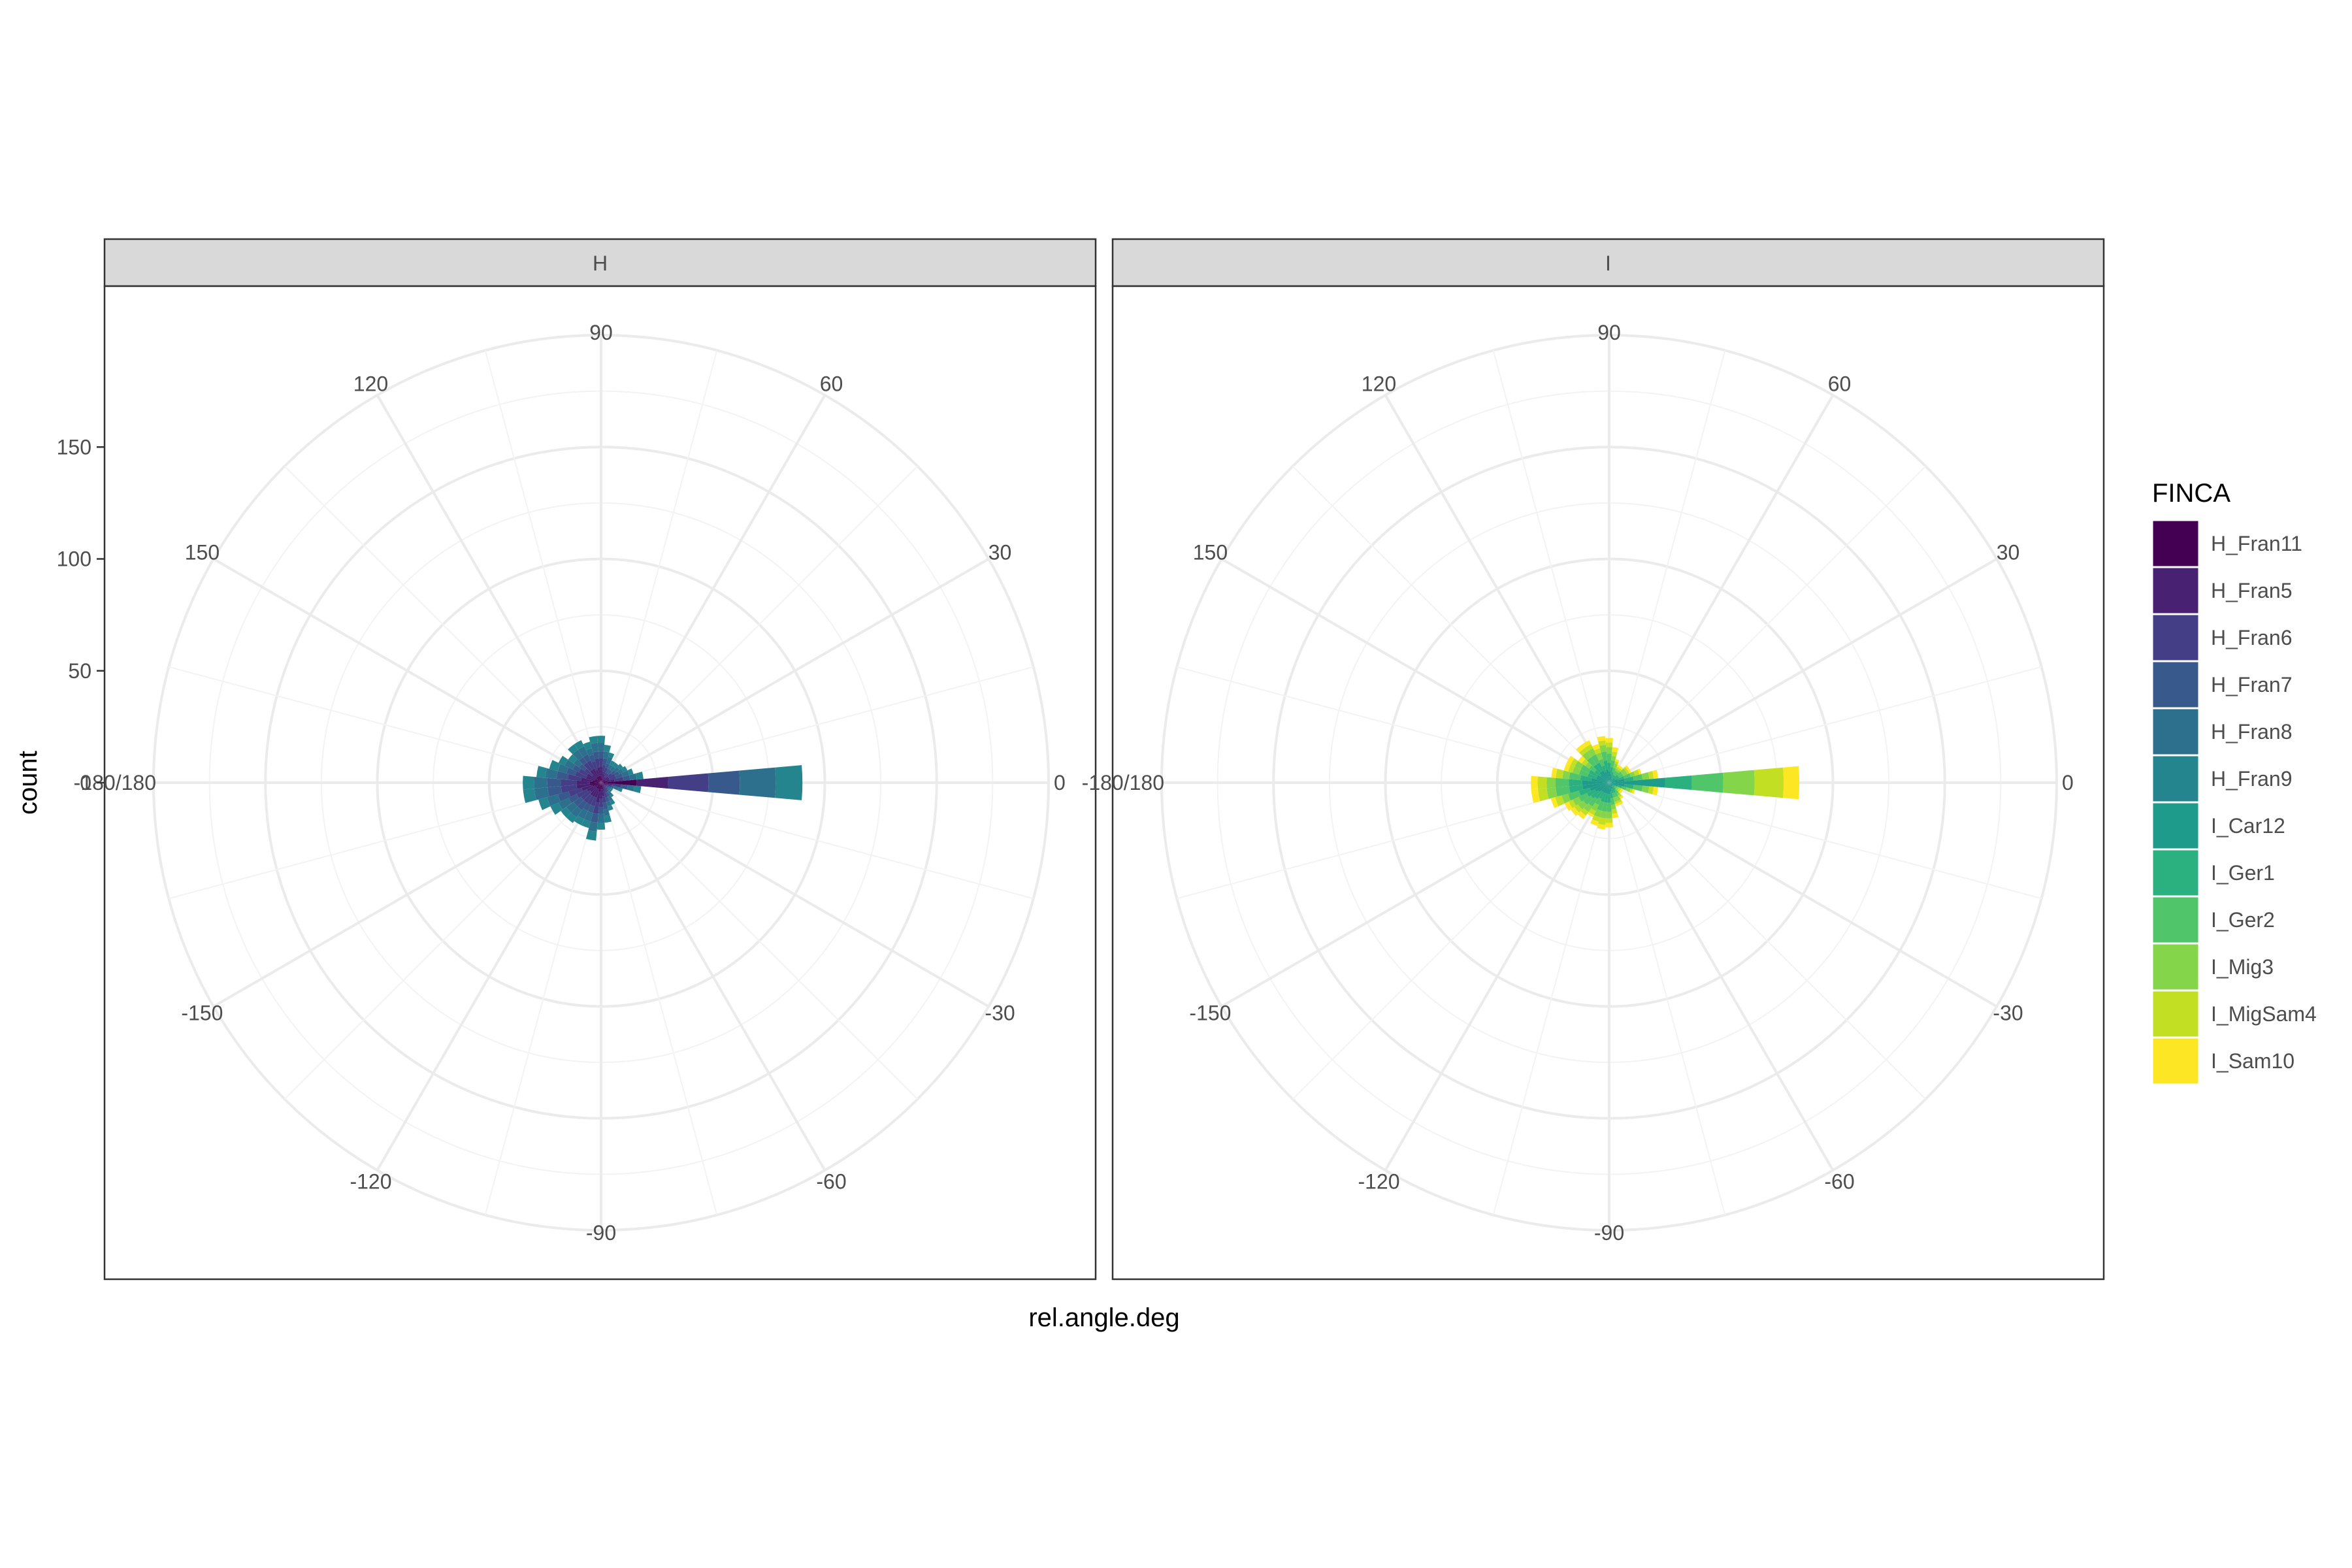 This screenshot has width=2352, height=1568. Describe the element at coordinates (74, 447) in the screenshot. I see `r-tick-label: 150` at that location.